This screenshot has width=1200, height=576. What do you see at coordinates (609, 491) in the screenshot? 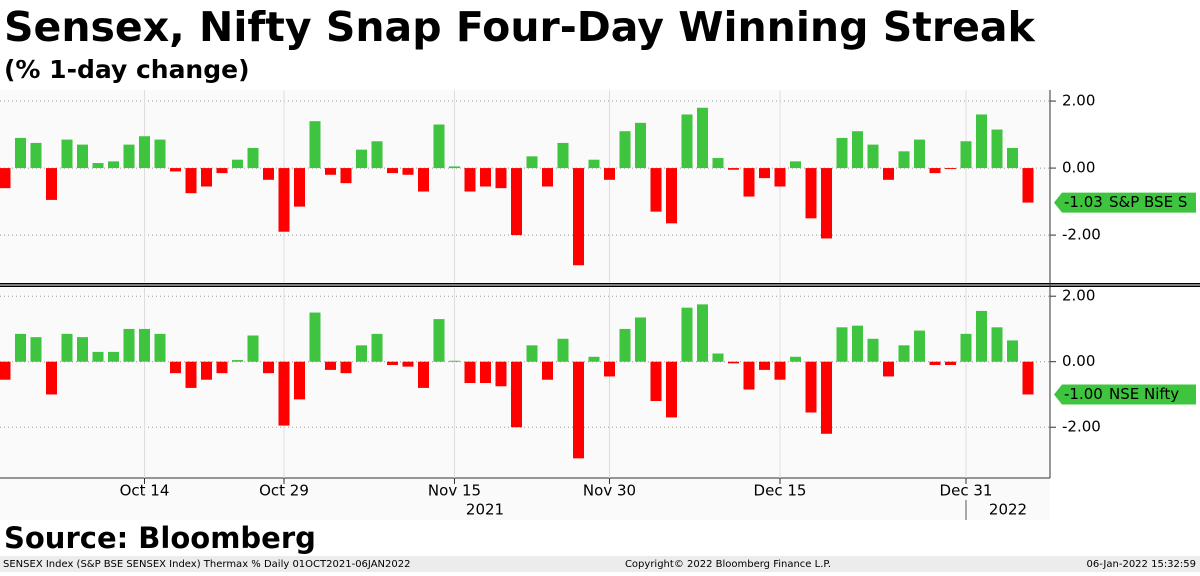
I see `x-tick-label: Nov 30` at bounding box center [609, 491].